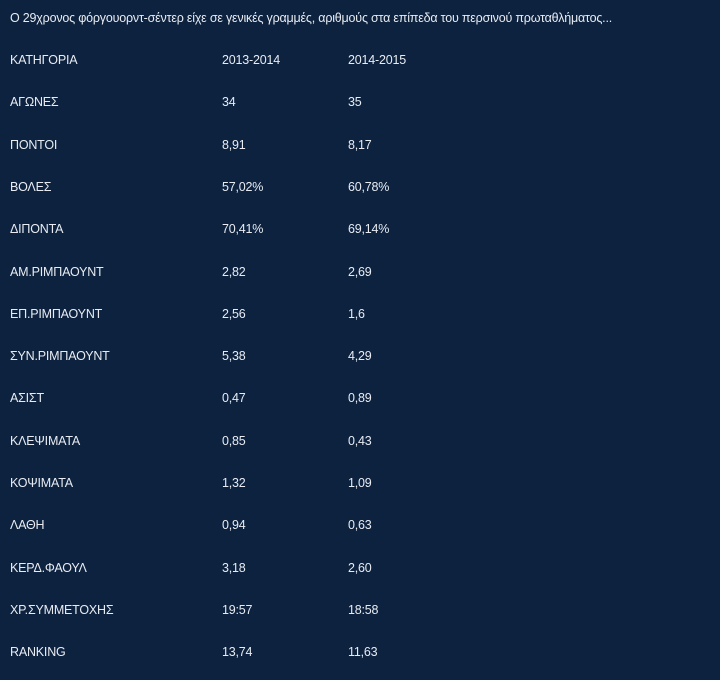  Describe the element at coordinates (27, 398) in the screenshot. I see `row-label: ΑΣΙΣΤ` at that location.